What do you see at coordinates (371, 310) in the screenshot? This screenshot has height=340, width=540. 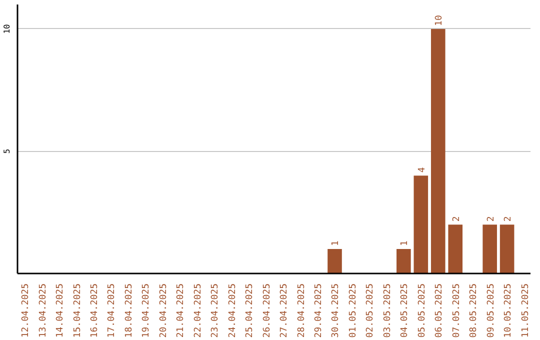 I see `x-tick-label: 02.05.2025` at bounding box center [371, 310].